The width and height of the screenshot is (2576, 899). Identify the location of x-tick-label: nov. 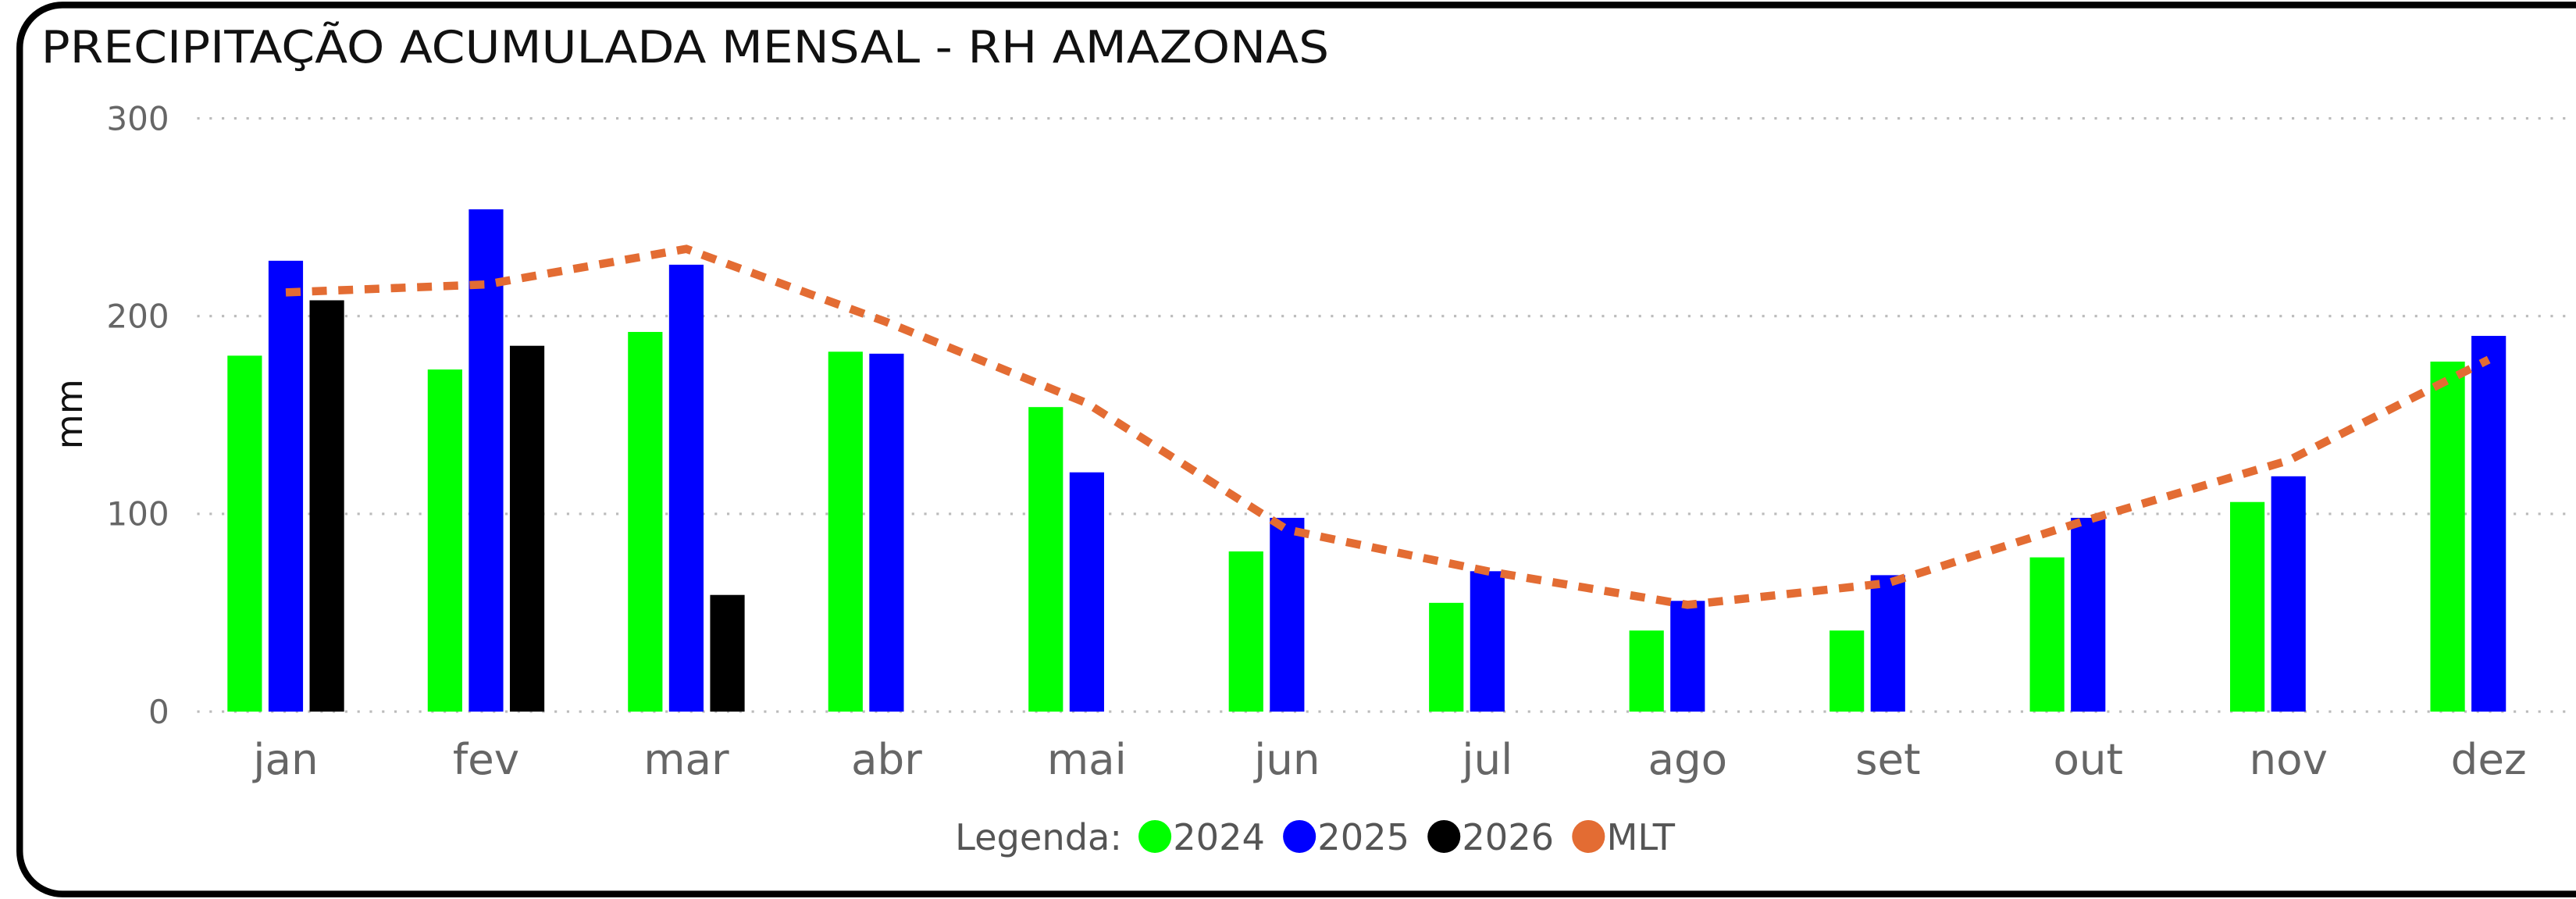
(2288, 759).